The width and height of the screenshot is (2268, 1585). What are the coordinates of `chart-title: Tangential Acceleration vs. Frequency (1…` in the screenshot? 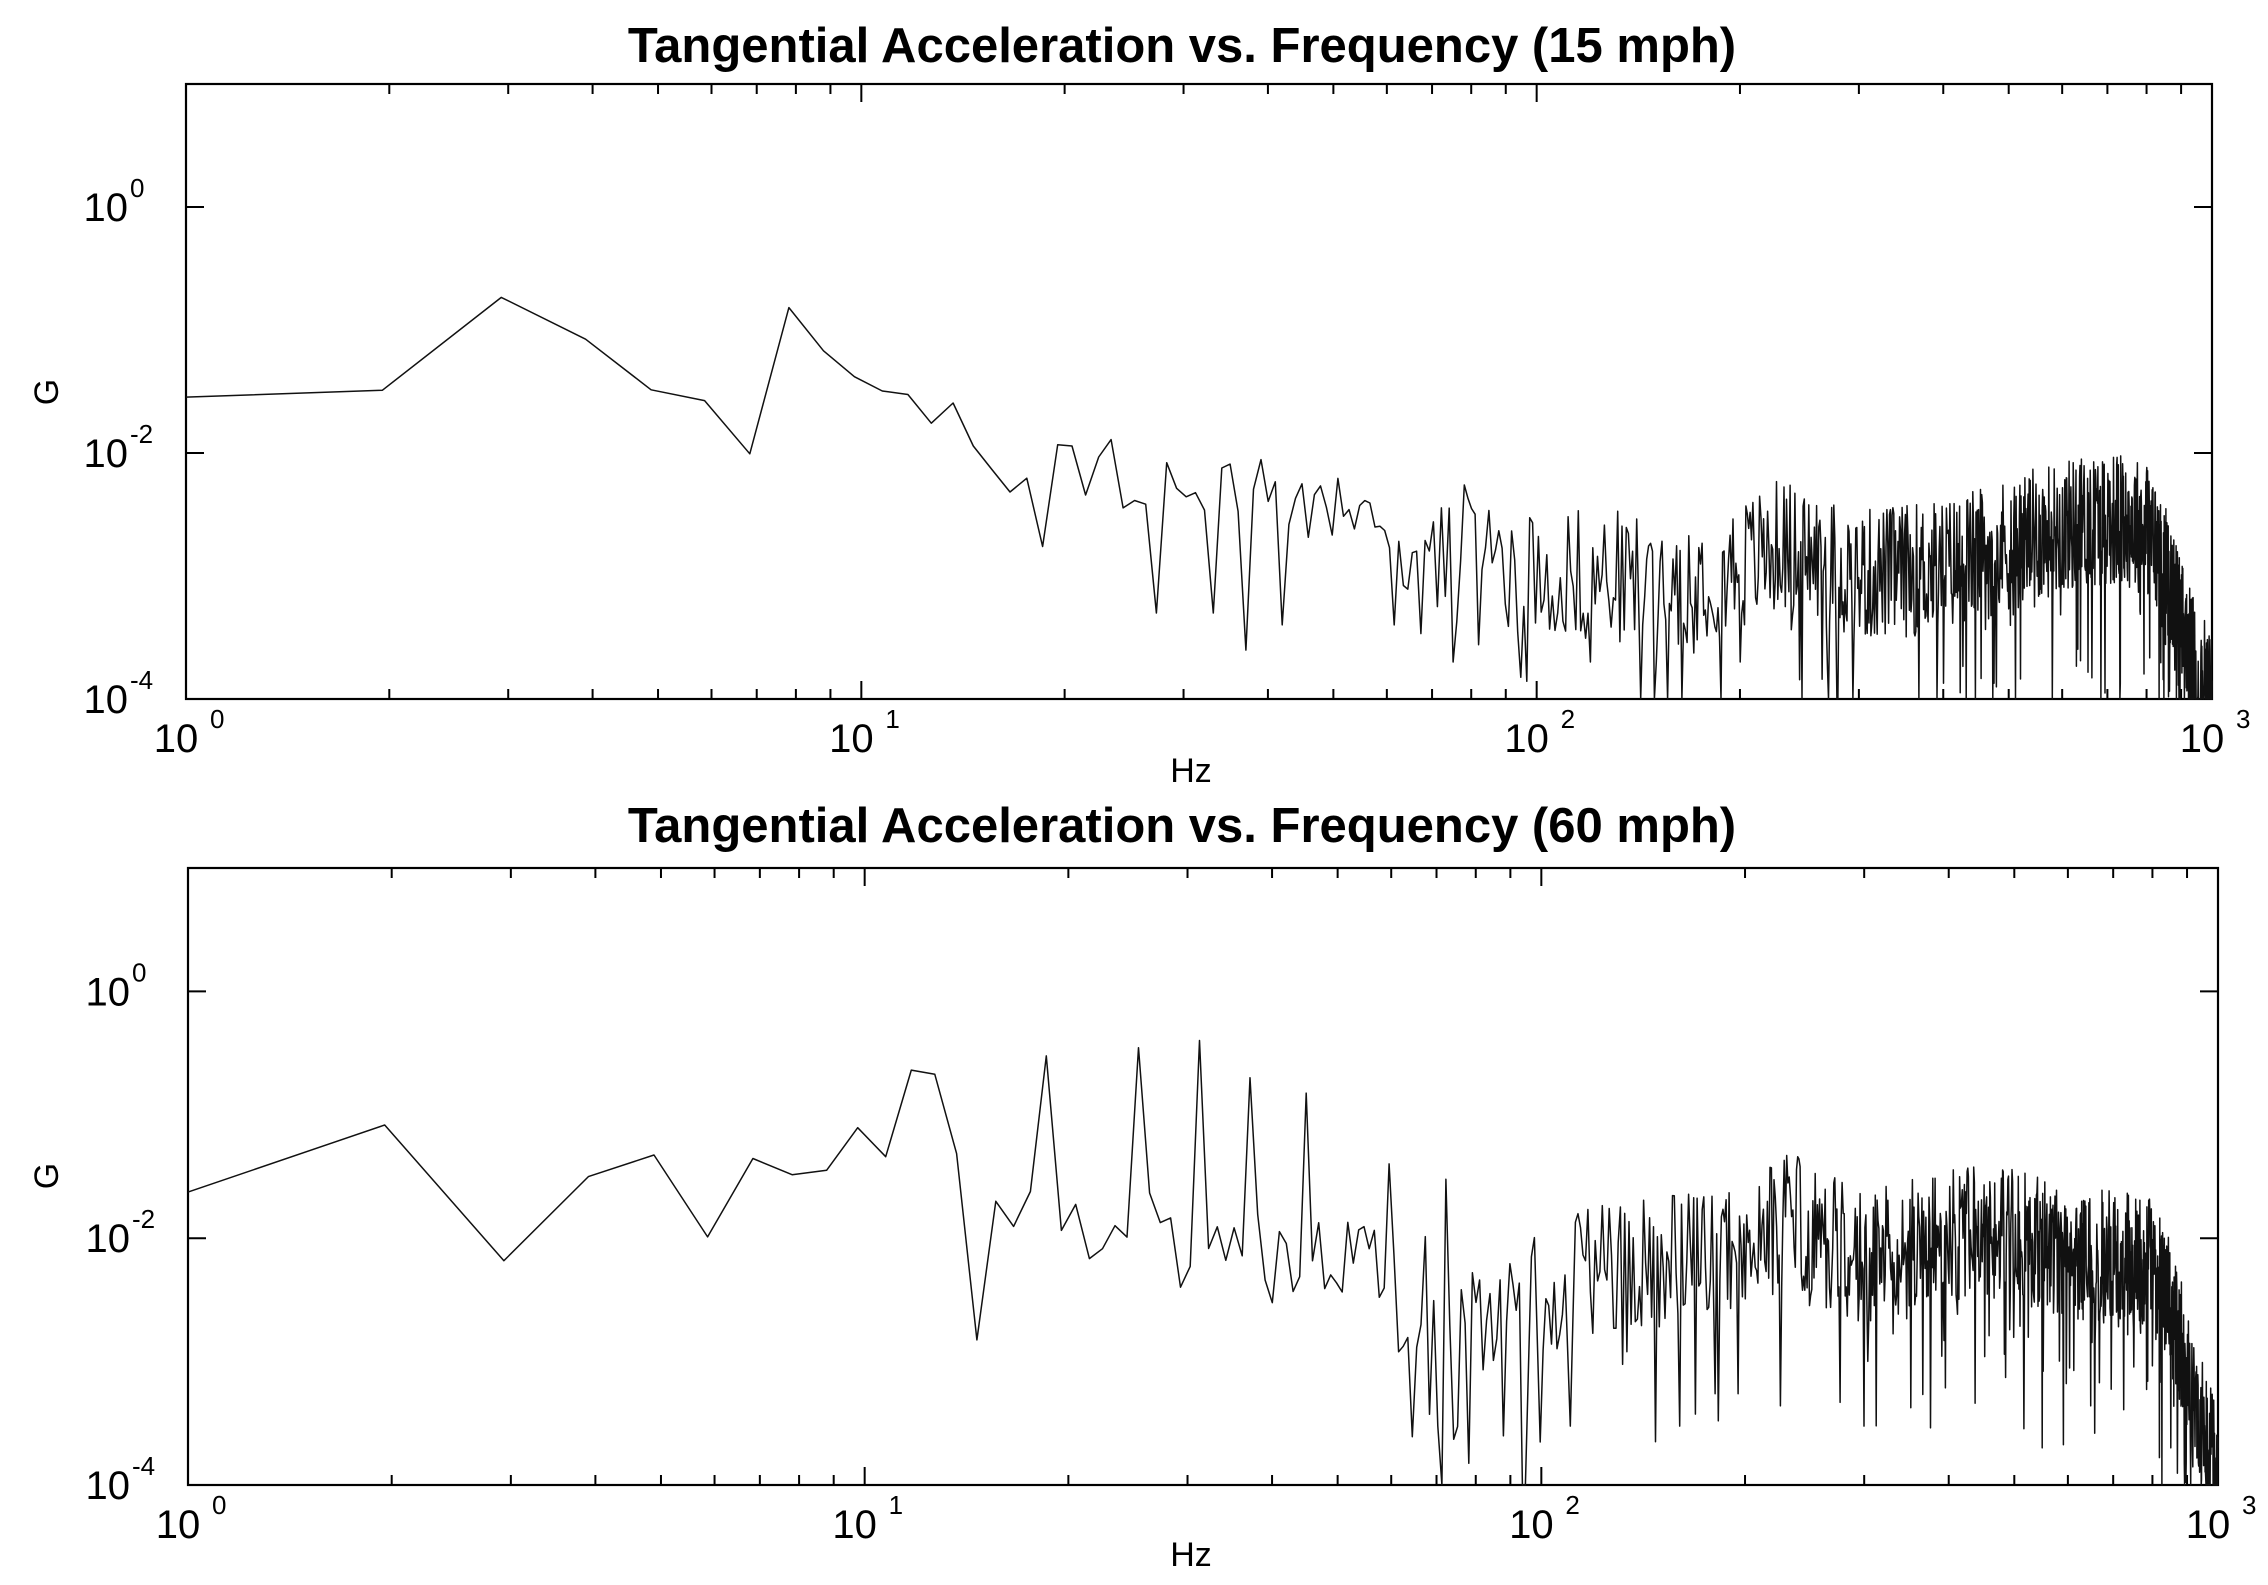 It's located at (1182, 46).